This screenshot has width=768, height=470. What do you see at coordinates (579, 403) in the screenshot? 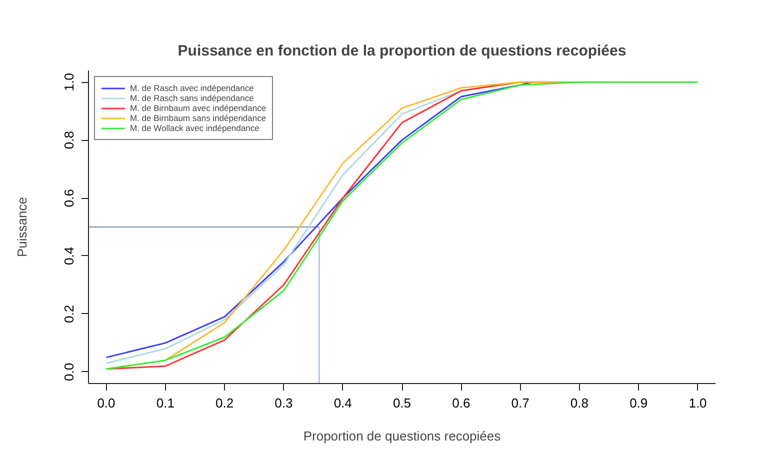
I see `x-tick-label: 0.8` at bounding box center [579, 403].